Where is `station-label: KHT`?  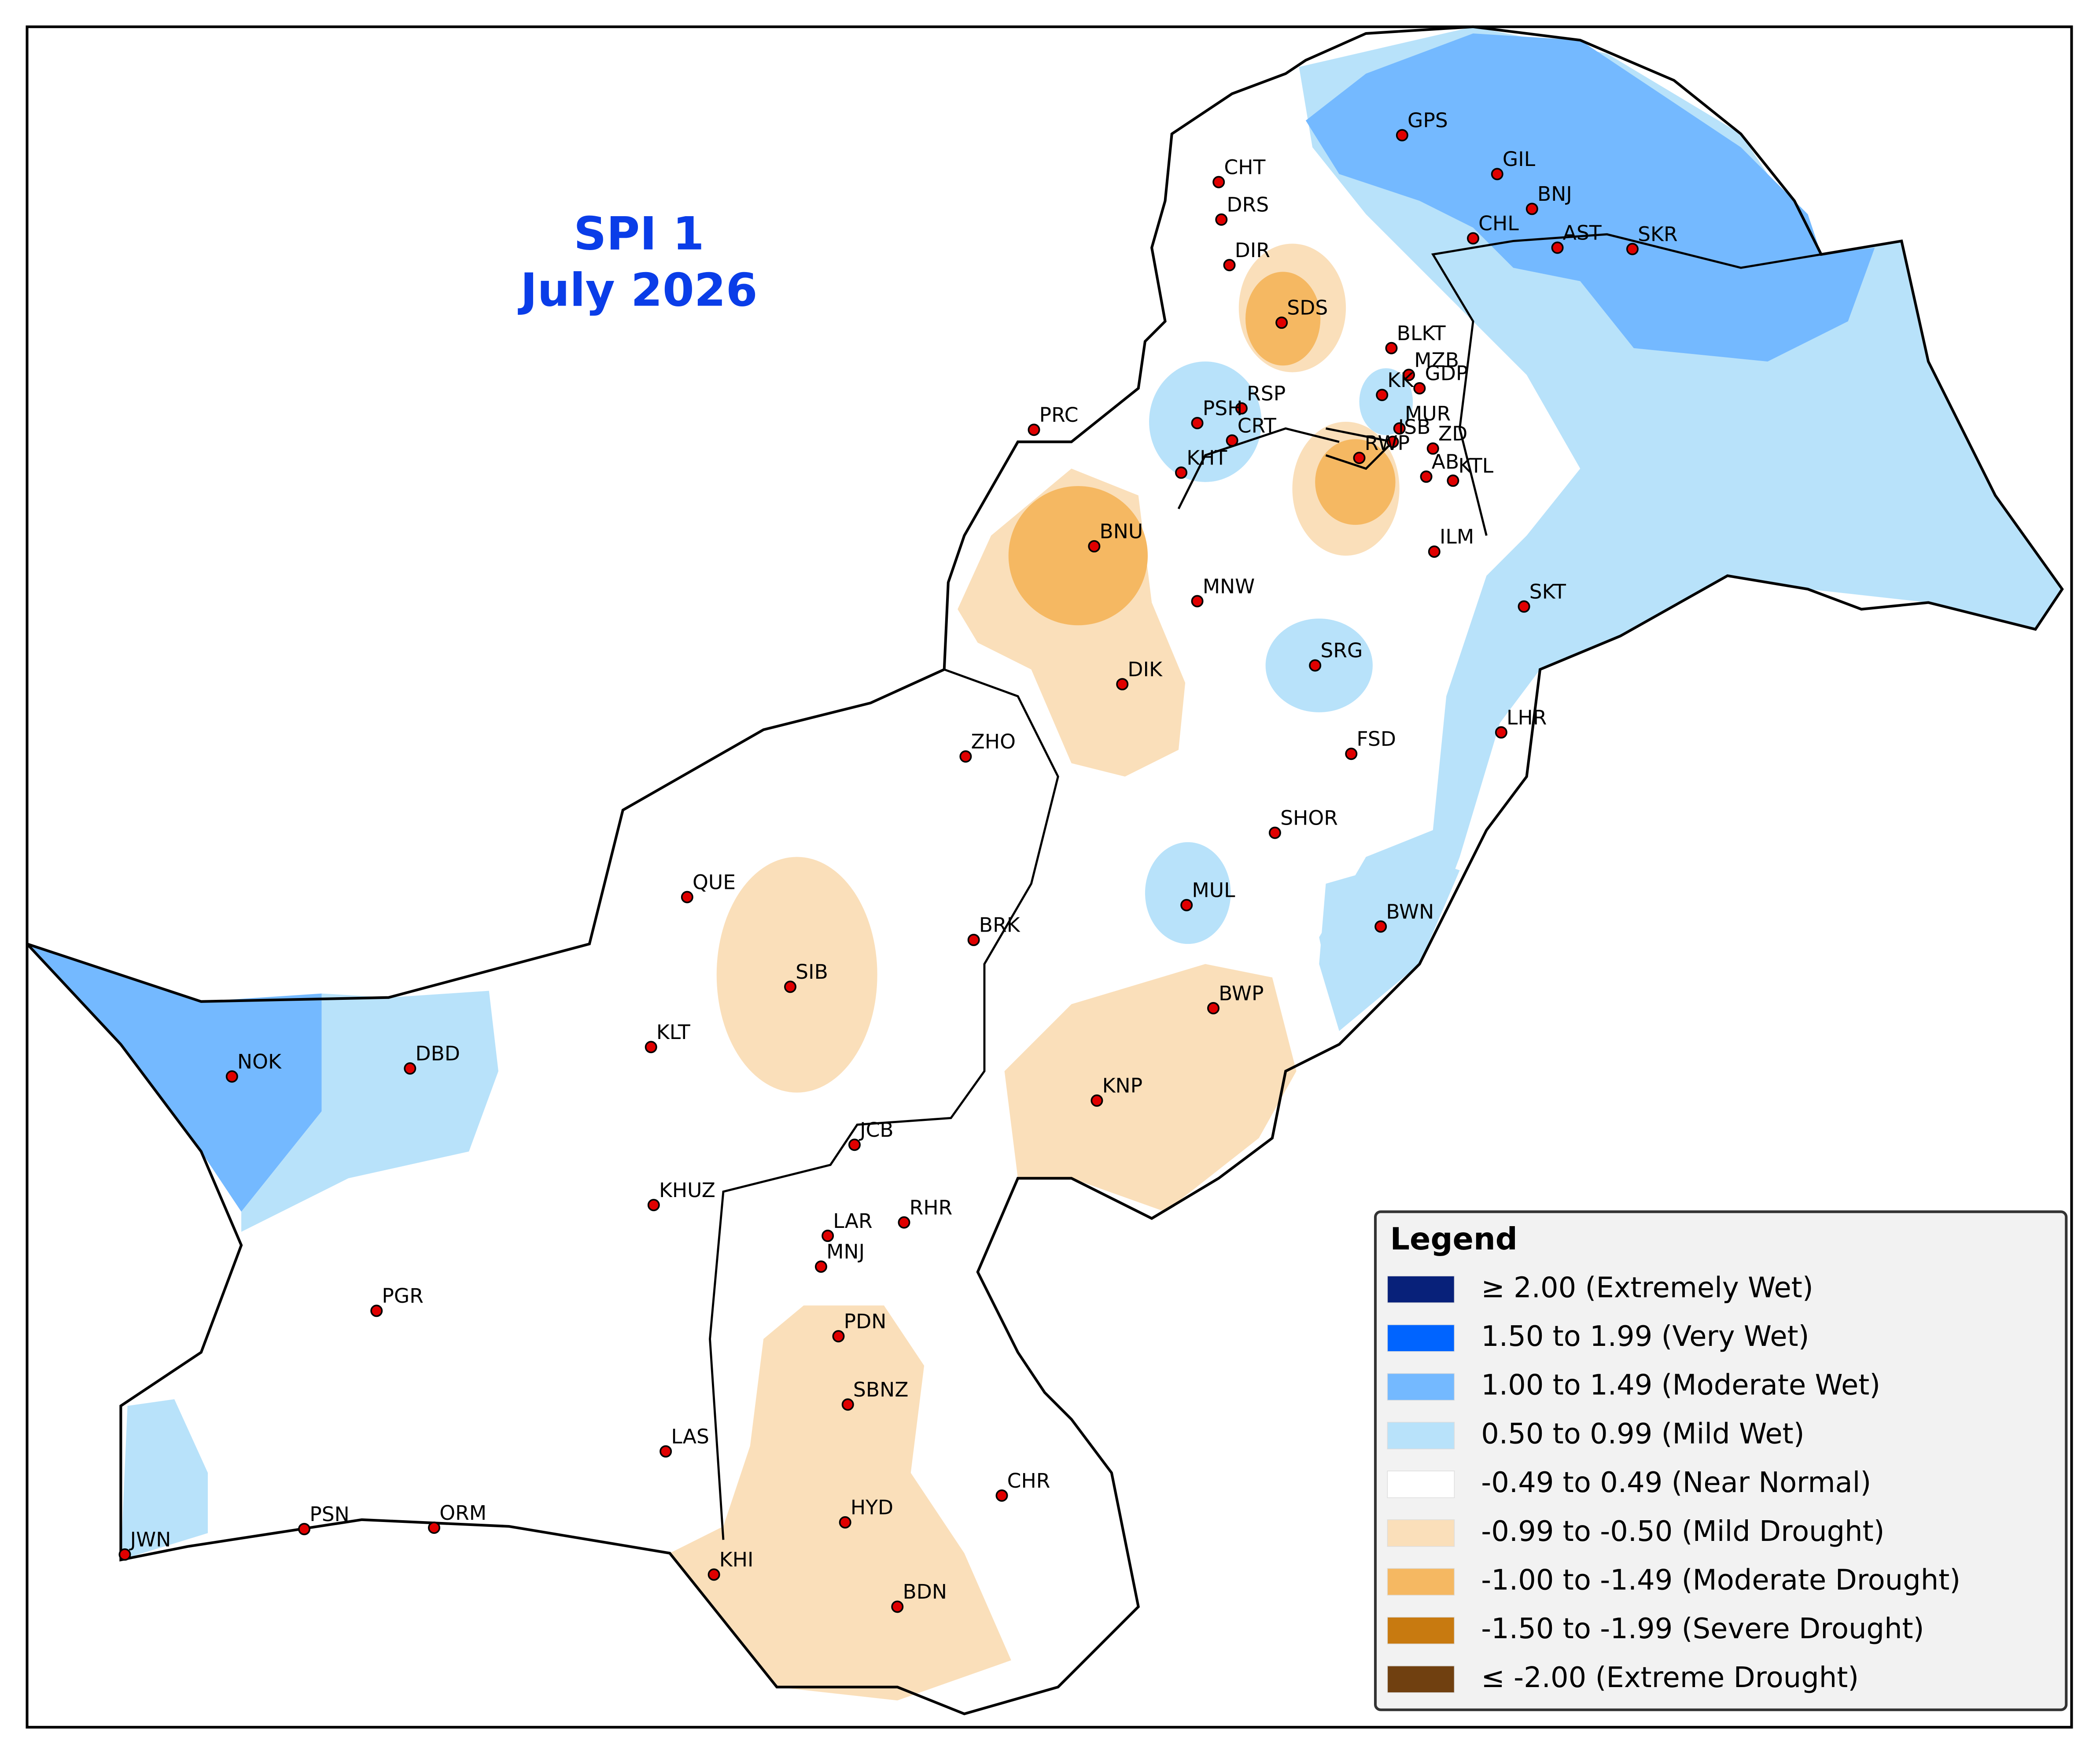 station-label: KHT is located at coordinates (1206, 457).